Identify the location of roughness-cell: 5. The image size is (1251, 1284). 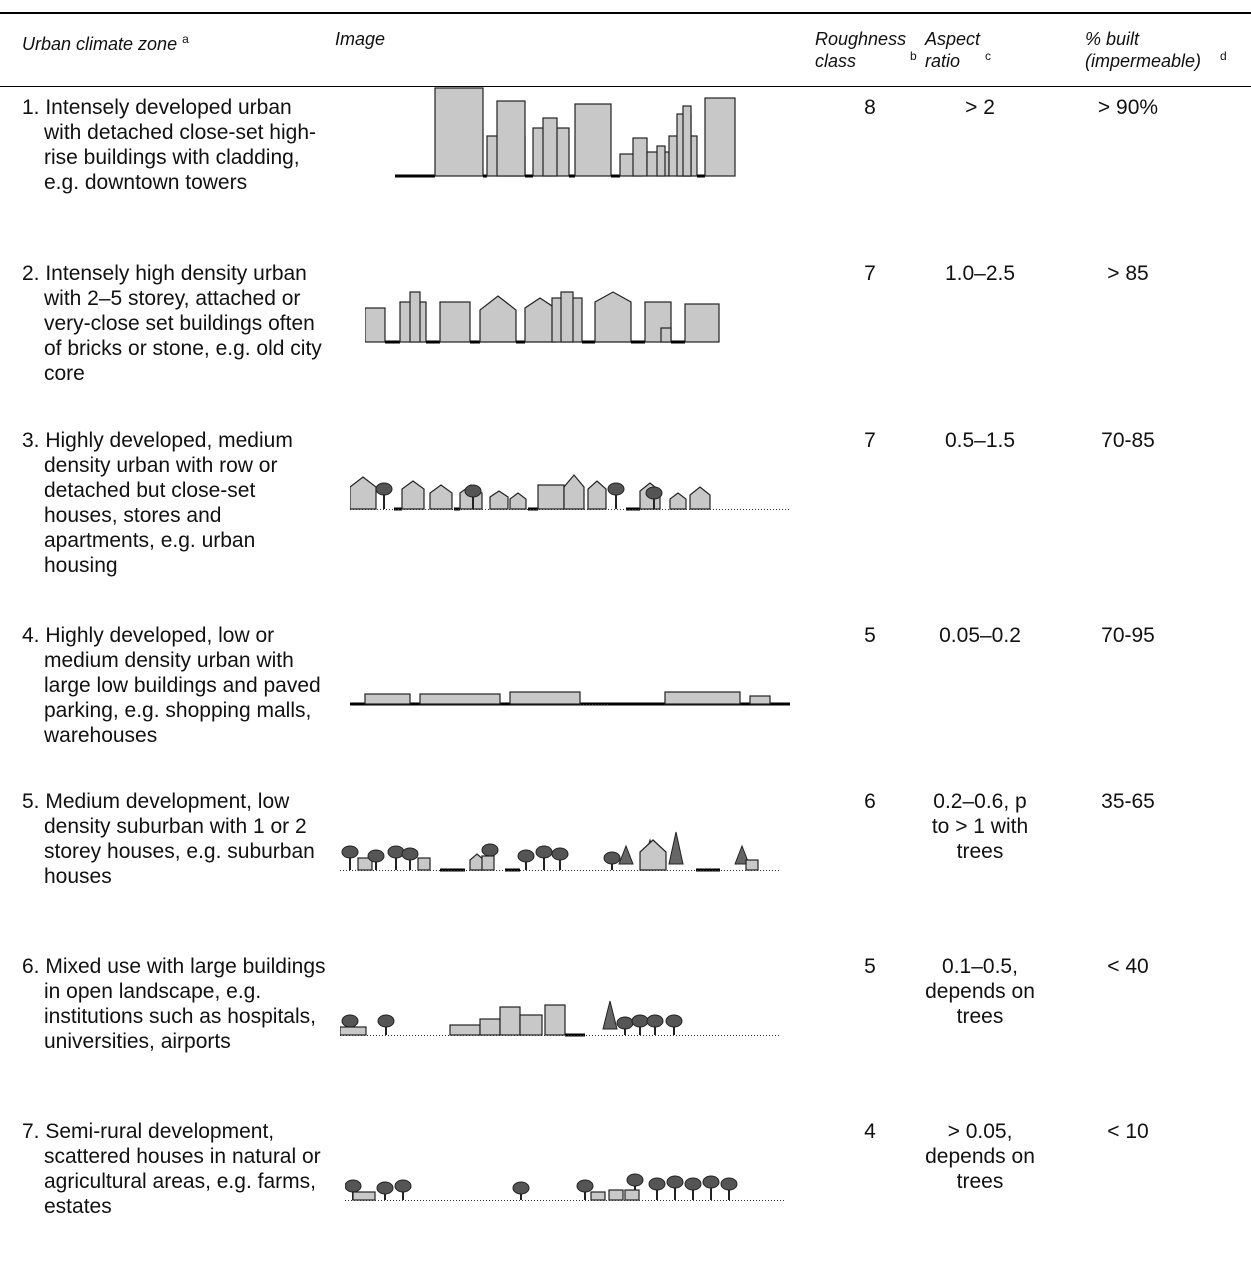
(870, 1028).